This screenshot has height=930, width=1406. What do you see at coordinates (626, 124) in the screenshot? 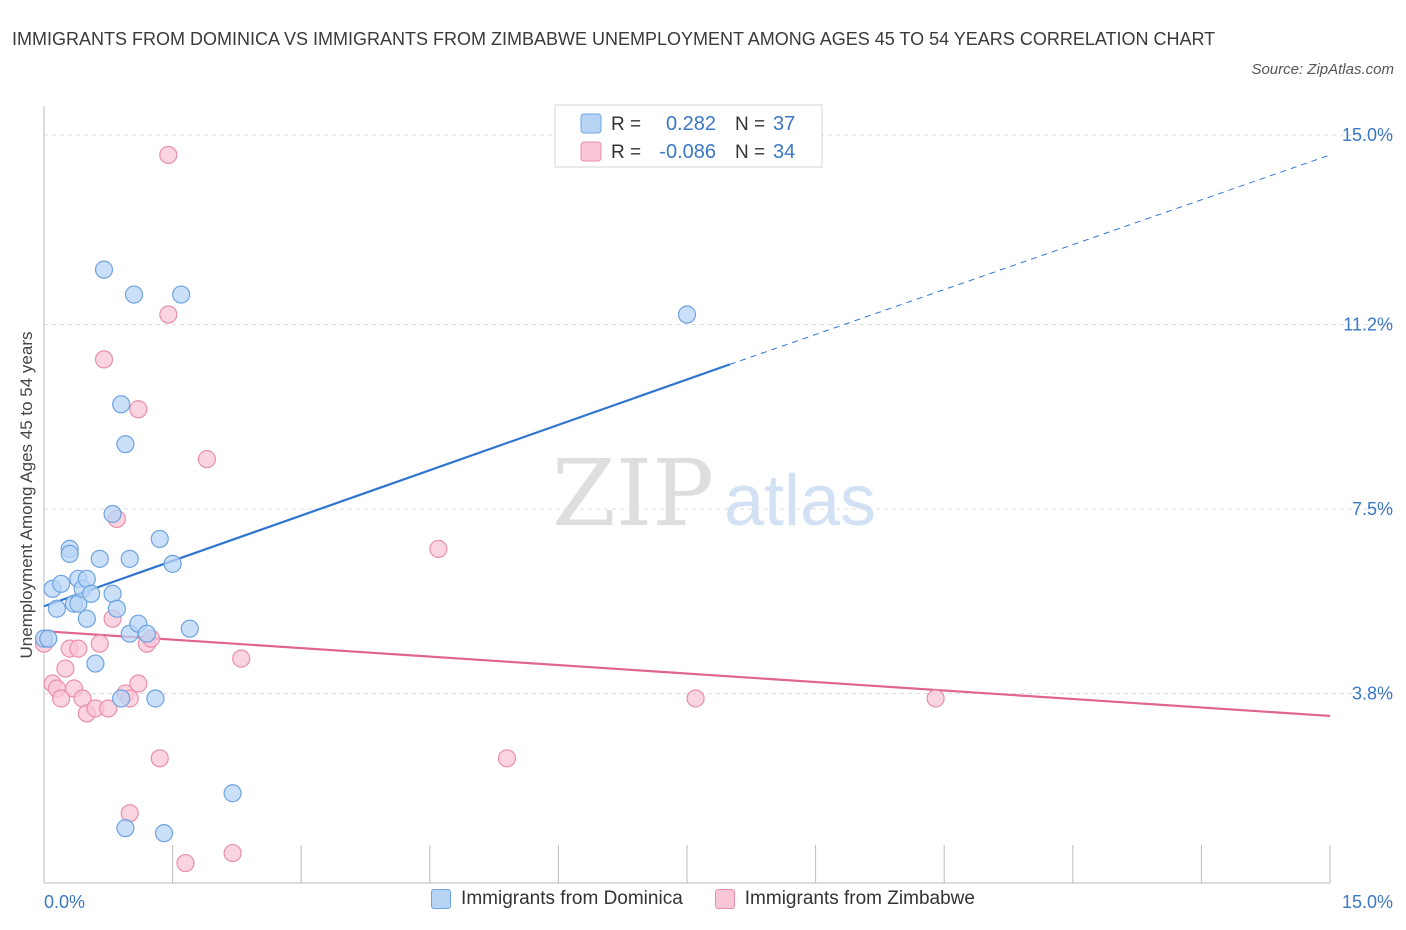
I see `stats-r-label-1: R =` at bounding box center [626, 124].